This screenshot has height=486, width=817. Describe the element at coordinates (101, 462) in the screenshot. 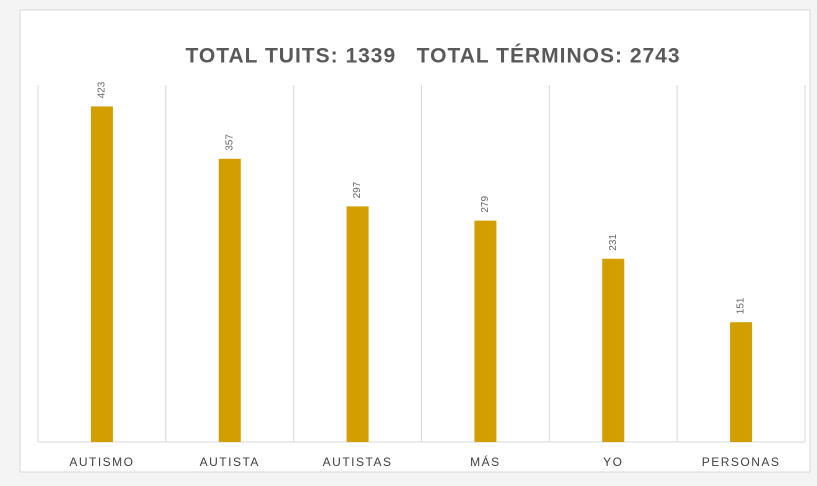

I see `x-tick-label: AUTISMO` at that location.